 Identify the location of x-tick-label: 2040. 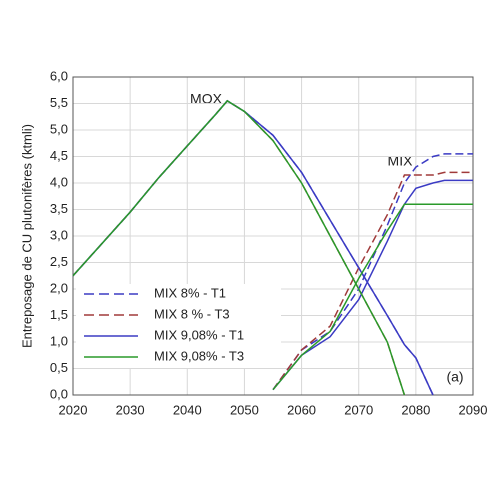
(187, 409).